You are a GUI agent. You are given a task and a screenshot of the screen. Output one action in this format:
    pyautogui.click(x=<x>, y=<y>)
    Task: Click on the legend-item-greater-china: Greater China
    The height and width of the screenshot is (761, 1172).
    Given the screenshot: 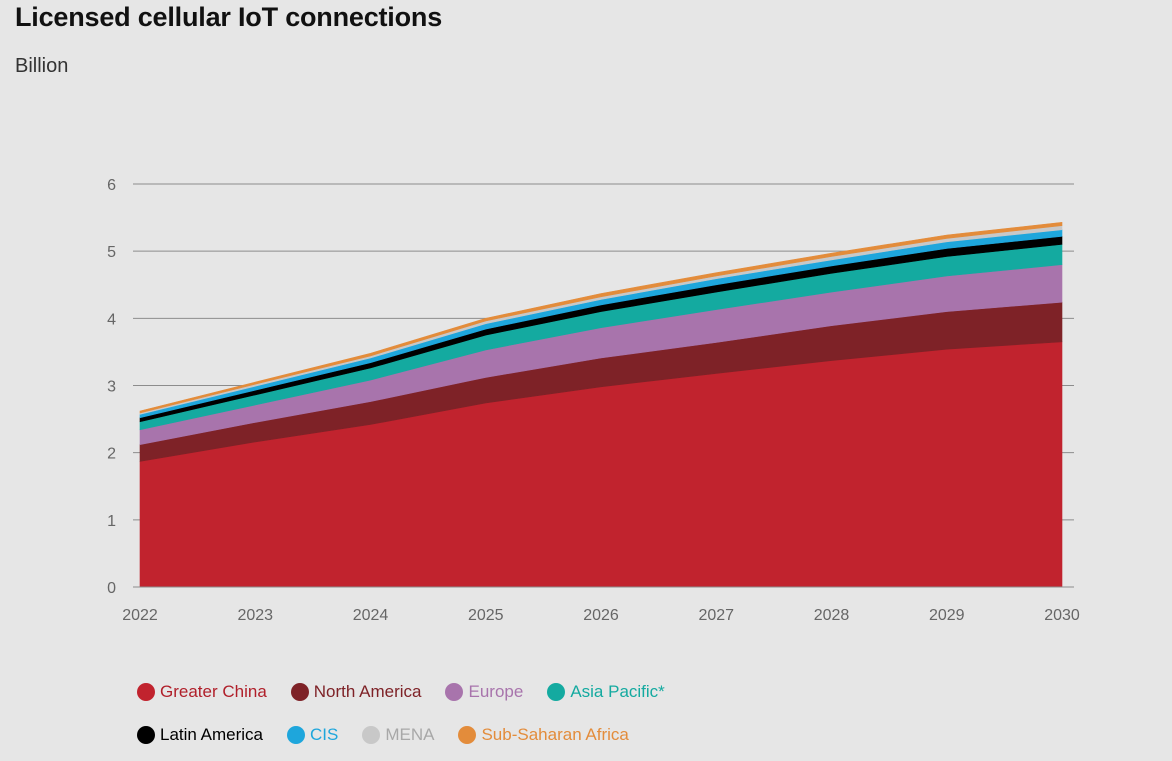 What is the action you would take?
    pyautogui.click(x=202, y=692)
    